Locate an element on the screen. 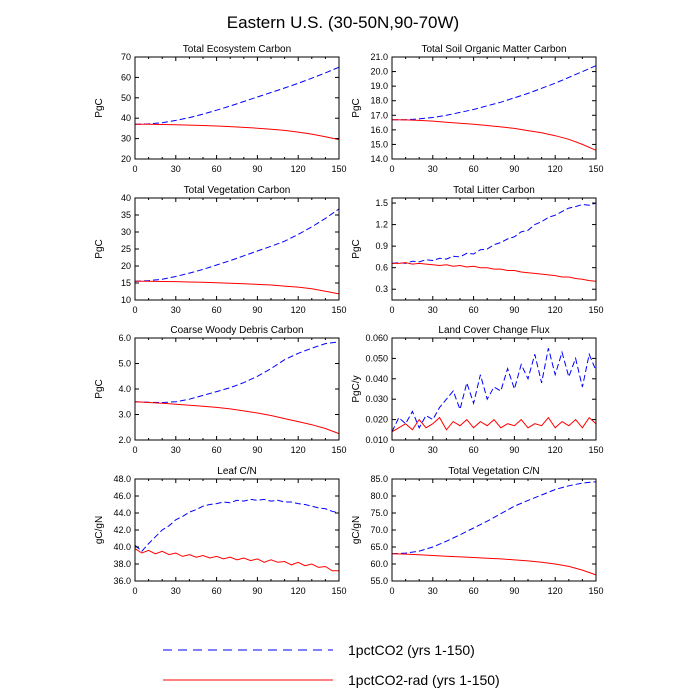  y-tick-label: 0.020 is located at coordinates (376, 420).